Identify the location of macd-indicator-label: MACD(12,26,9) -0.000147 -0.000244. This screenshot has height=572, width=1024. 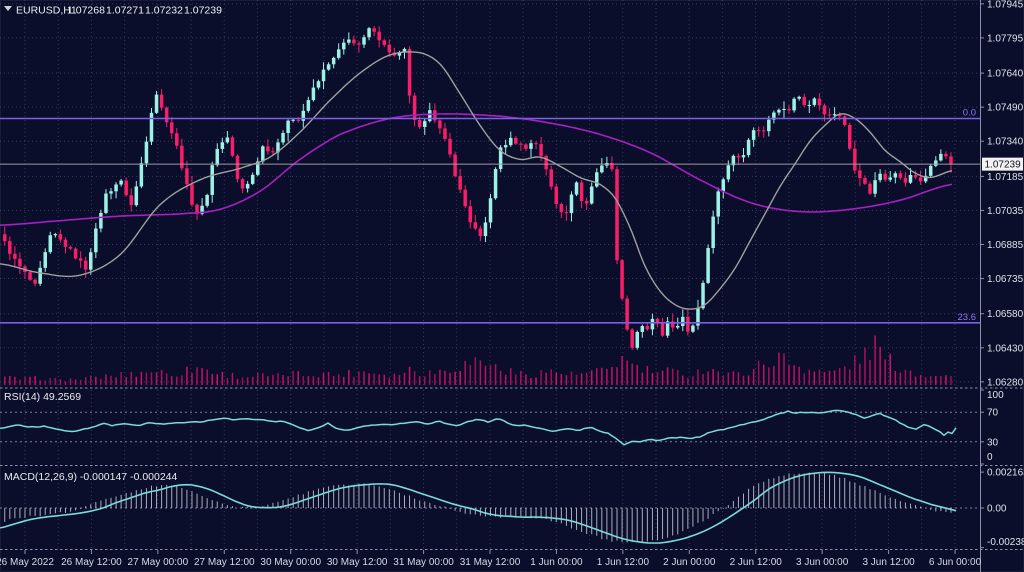
(91, 477).